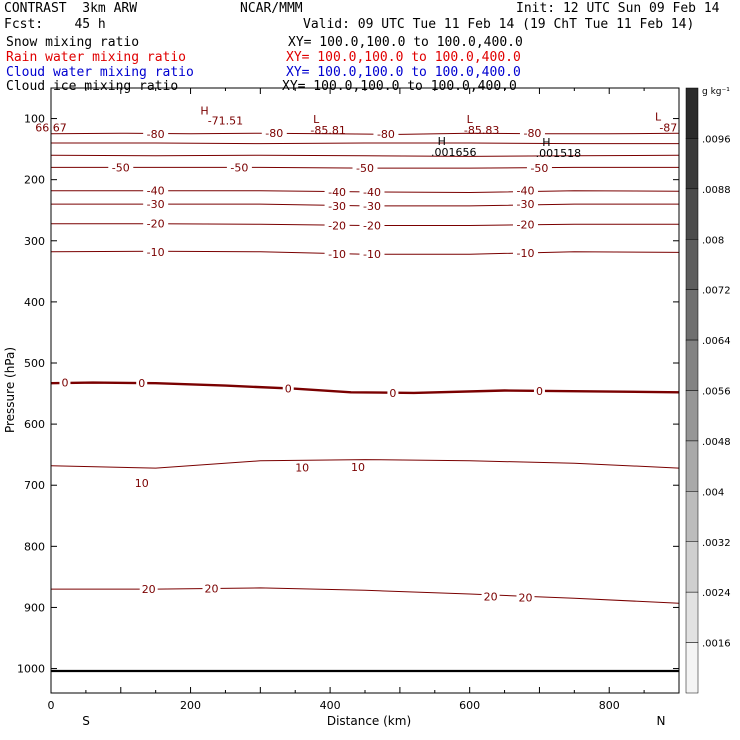  What do you see at coordinates (51, 705) in the screenshot?
I see `x-tick-label: 0` at bounding box center [51, 705].